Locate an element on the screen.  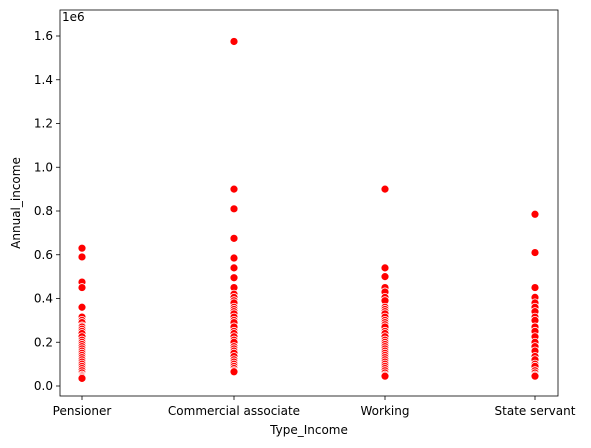
y-axis-label: Annual_income is located at coordinates (16, 203).